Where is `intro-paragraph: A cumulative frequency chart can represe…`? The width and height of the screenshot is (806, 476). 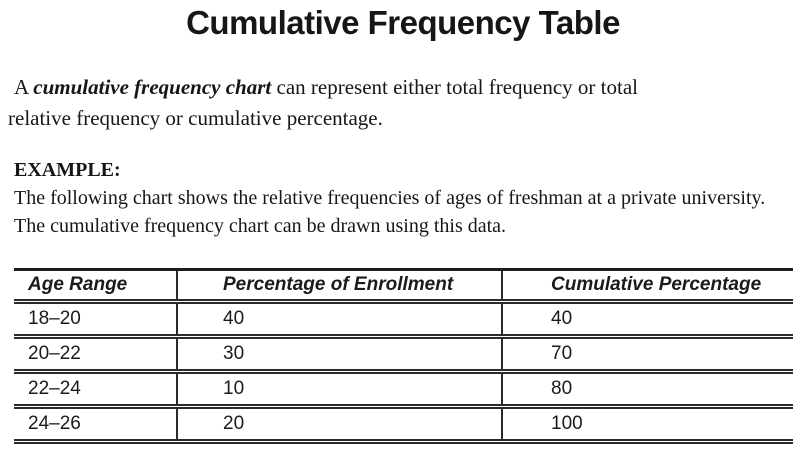 intro-paragraph: A cumulative frequency chart can represe… is located at coordinates (403, 103).